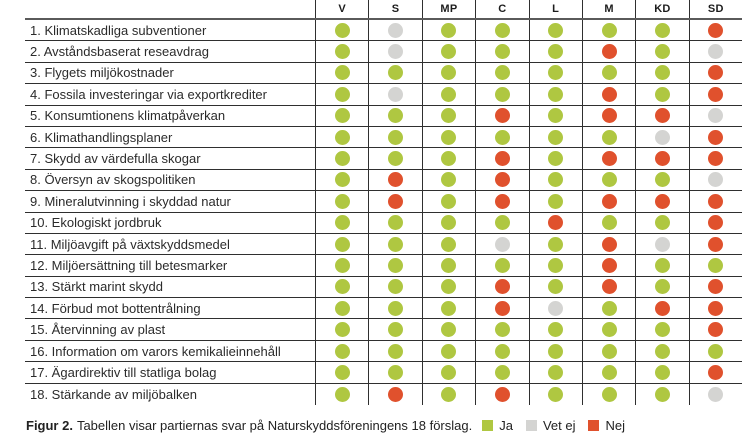 This screenshot has width=750, height=448. What do you see at coordinates (661, 9) in the screenshot?
I see `party-header-kd: KD` at bounding box center [661, 9].